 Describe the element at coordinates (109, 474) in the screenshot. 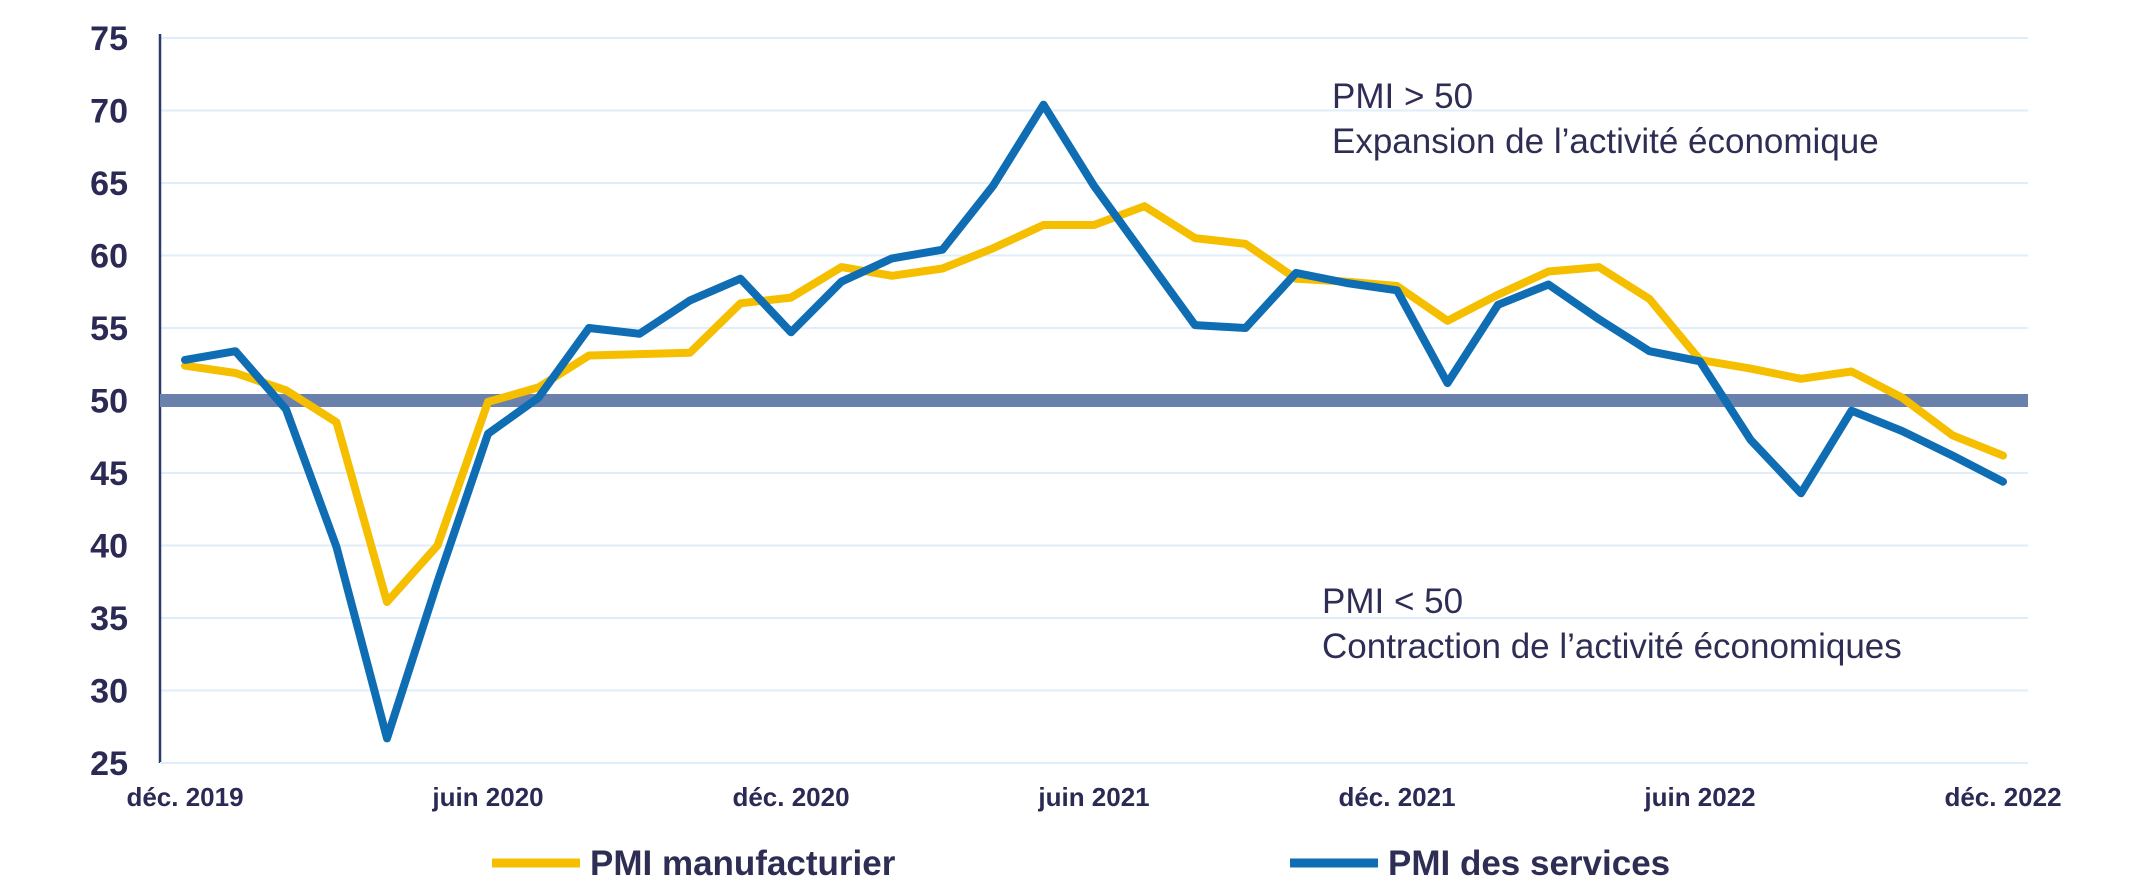

I see `y-tick-label: 45` at that location.